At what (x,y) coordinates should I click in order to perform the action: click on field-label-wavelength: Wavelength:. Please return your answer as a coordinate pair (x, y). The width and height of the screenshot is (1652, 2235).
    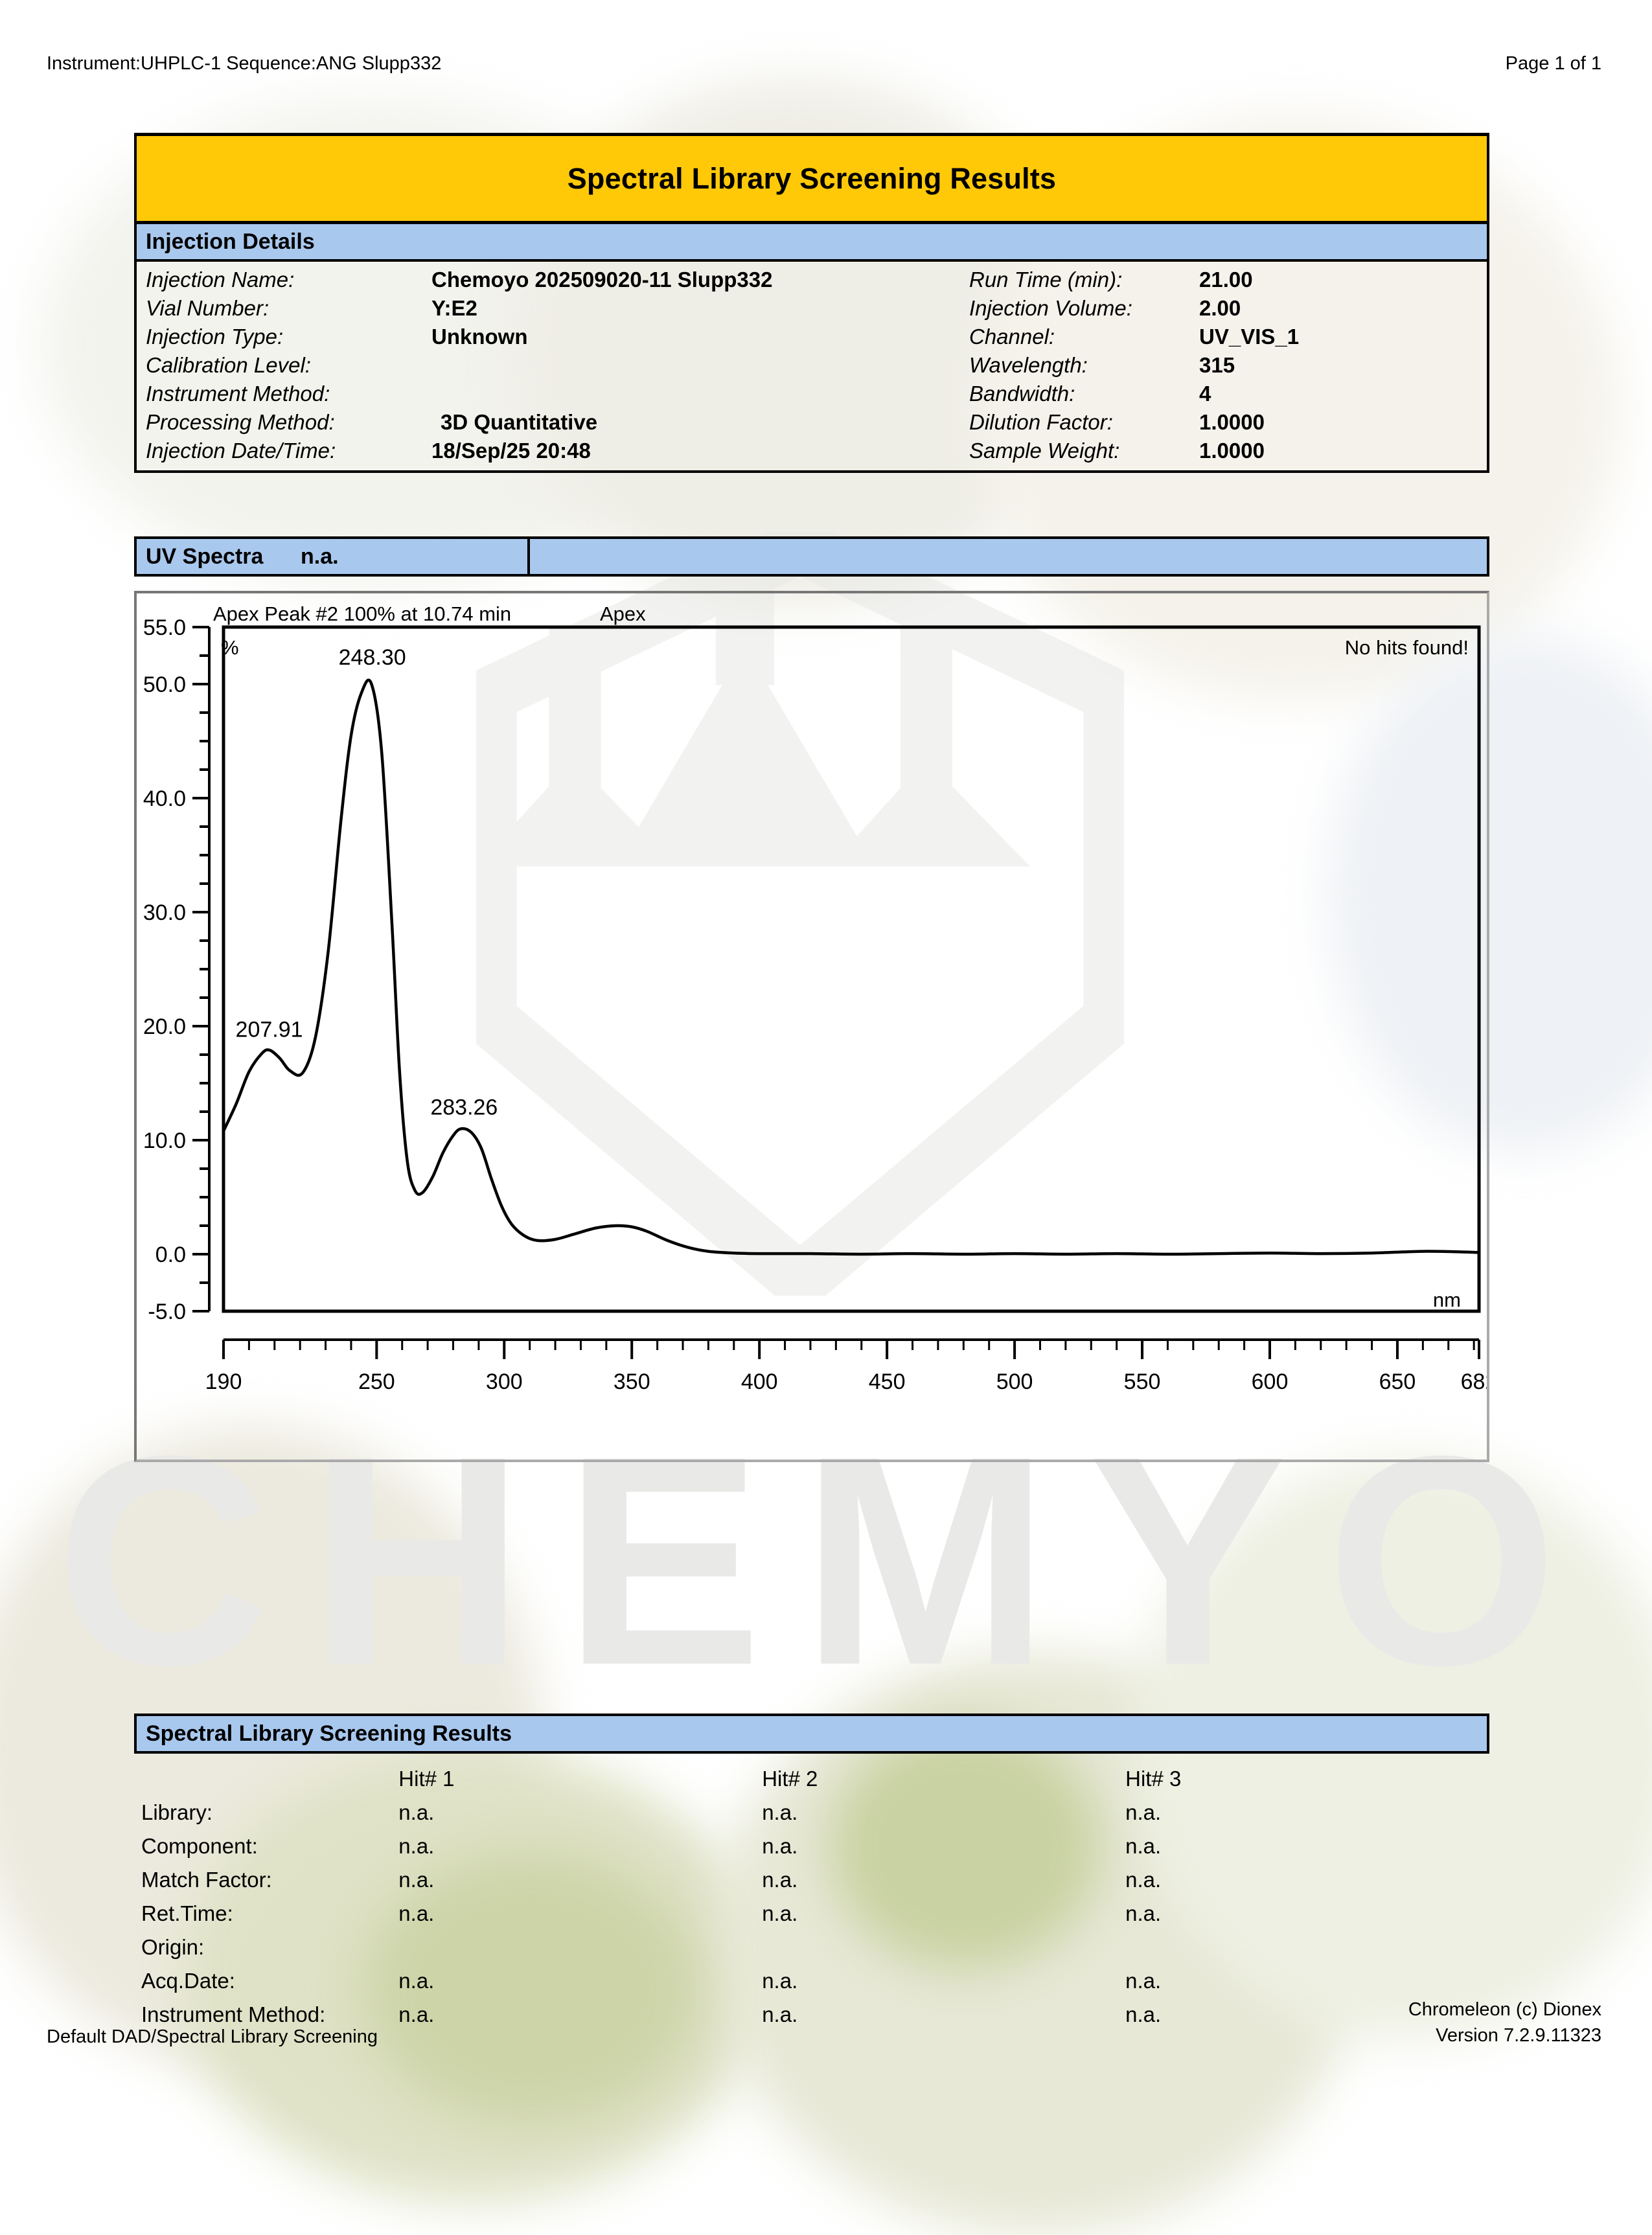
    Looking at the image, I should click on (1028, 365).